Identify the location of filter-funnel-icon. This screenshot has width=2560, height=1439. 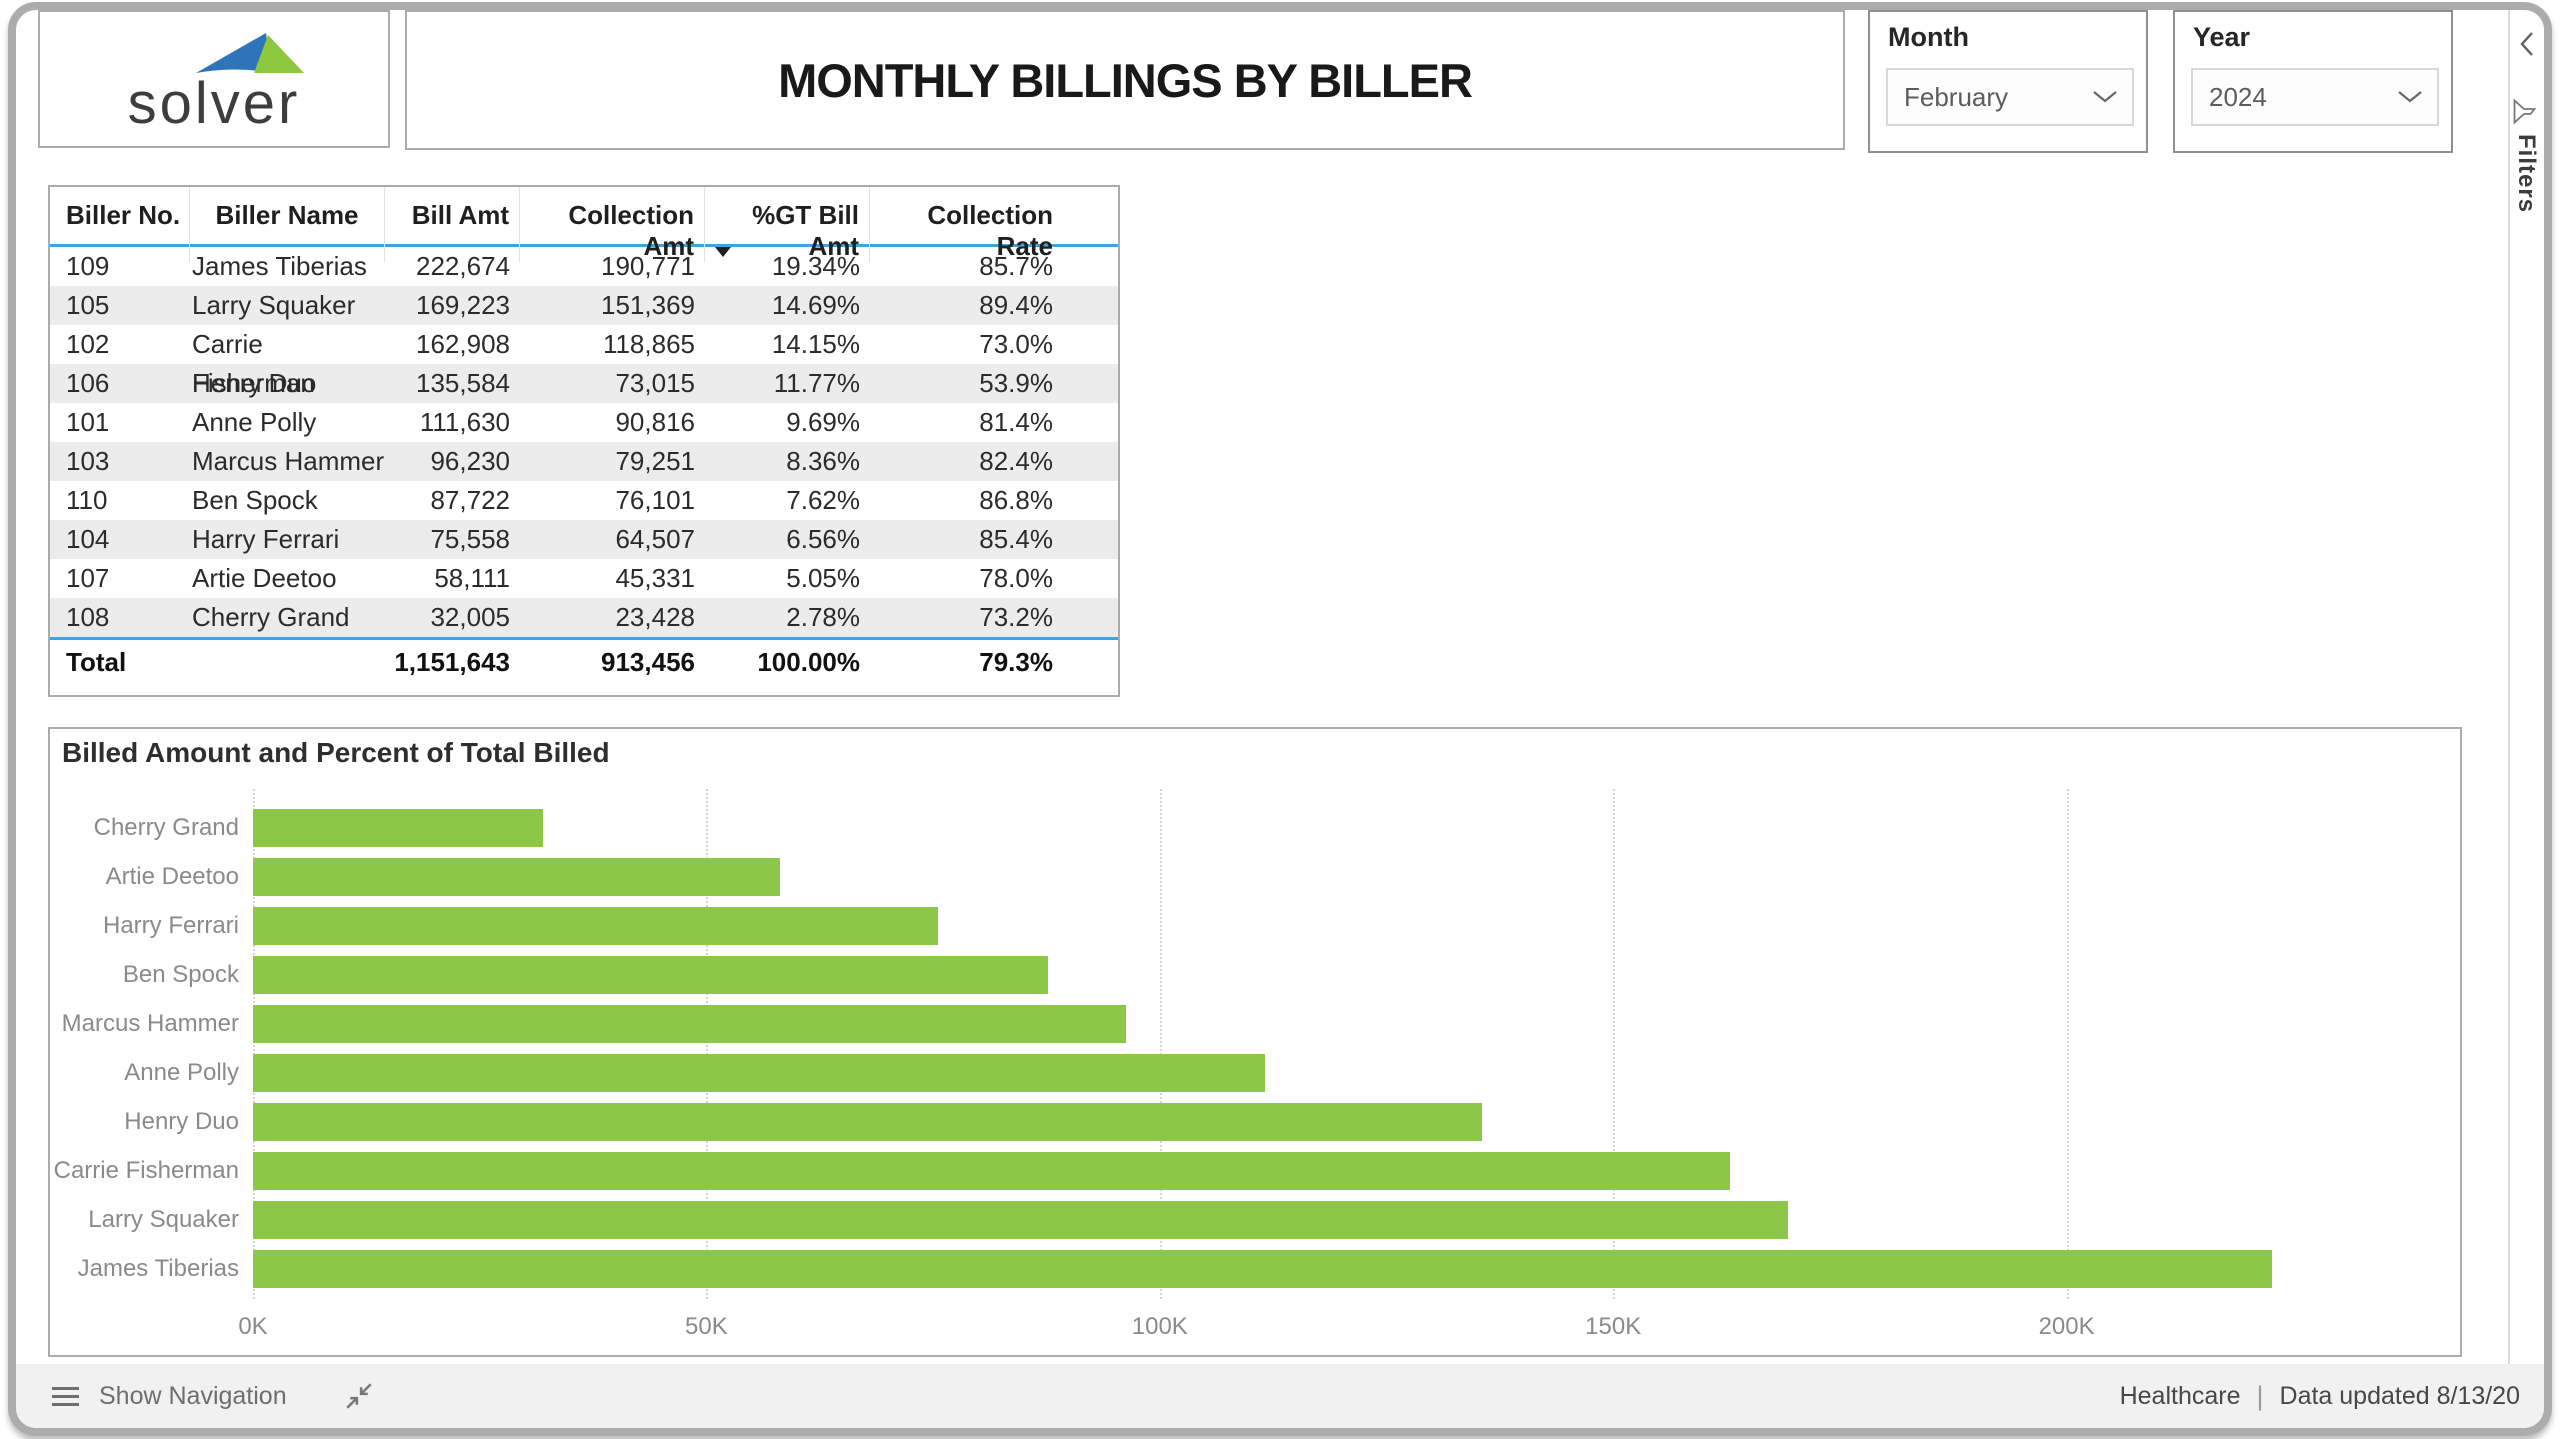
(2528, 112).